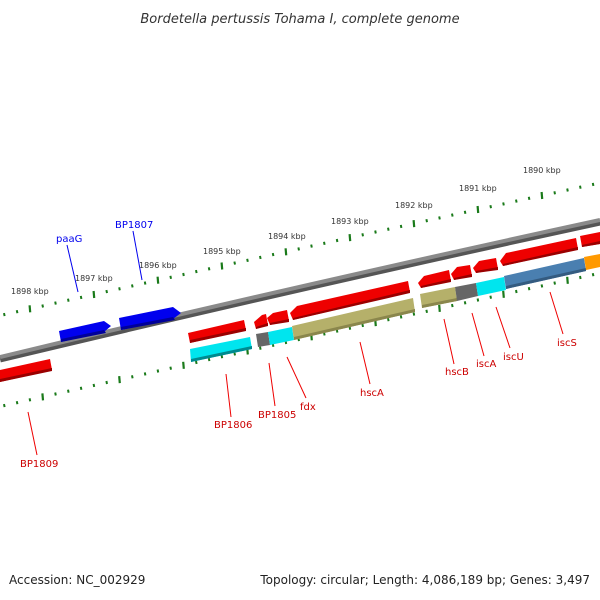  I want to click on leader-line-BP1805, so click(272, 384).